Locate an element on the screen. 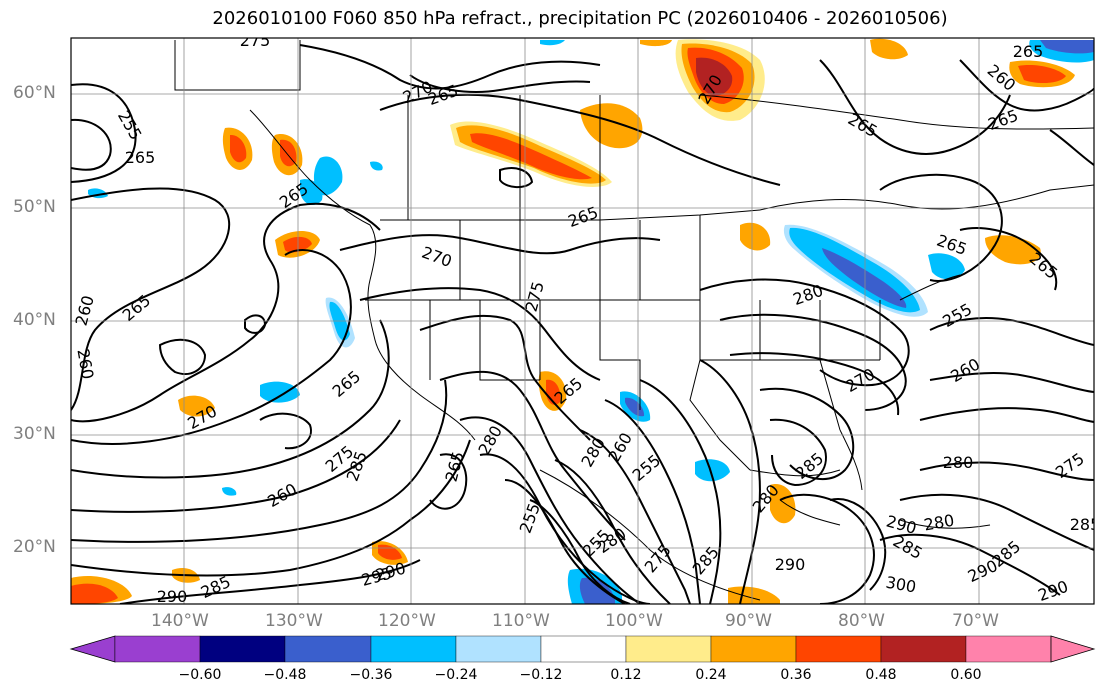 Image resolution: width=1105 pixels, height=698 pixels. colorbar-tick-label: −0.60 is located at coordinates (200, 675).